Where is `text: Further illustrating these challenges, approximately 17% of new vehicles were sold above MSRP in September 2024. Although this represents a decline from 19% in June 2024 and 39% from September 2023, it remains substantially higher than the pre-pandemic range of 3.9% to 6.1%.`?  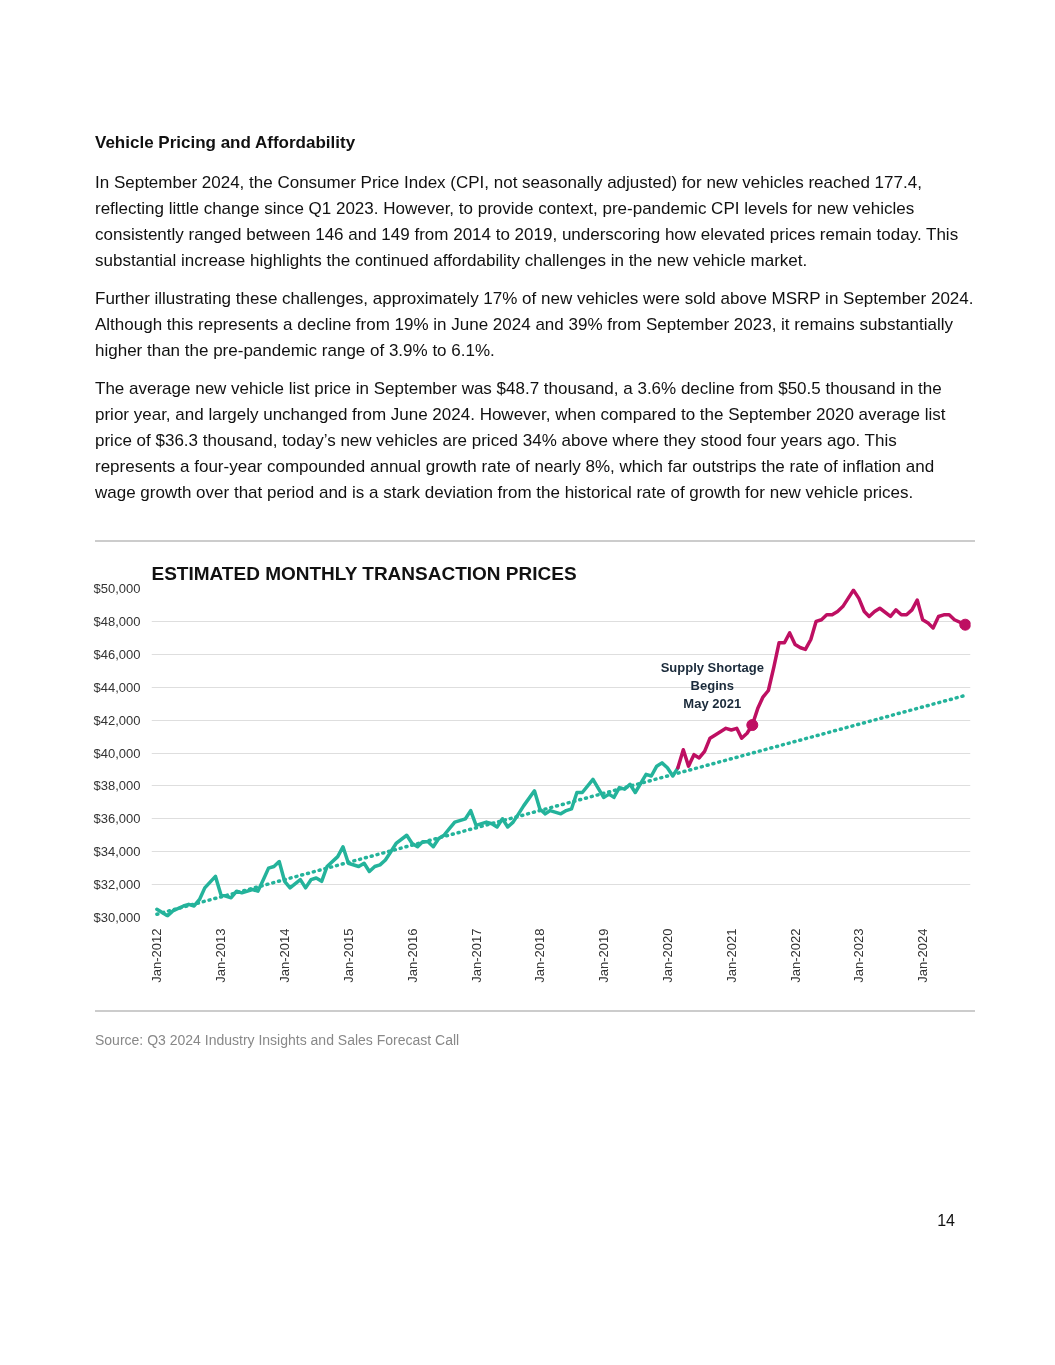
text: Further illustrating these challenges, approximately 17% of new vehicles were sold above MSRP in September 2024. Although this represents a decline from 19% in June 2024 and 39% from September 2023, it remains substantially higher than the pre-pandemic range of 3.9% to 6.1%. is located at coordinates (535, 325).